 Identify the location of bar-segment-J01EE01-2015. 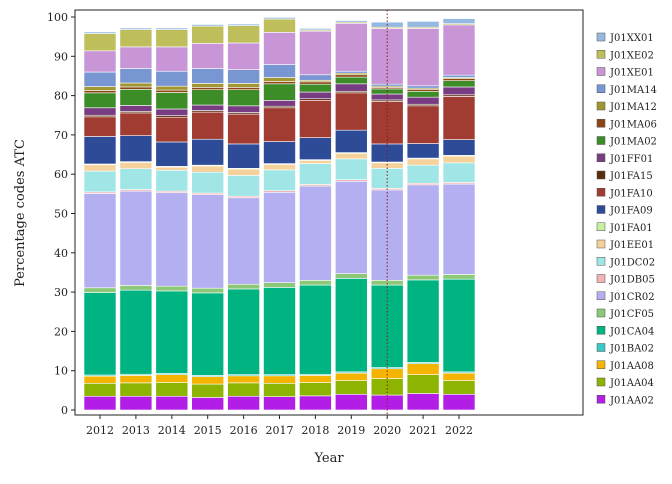
(207, 169).